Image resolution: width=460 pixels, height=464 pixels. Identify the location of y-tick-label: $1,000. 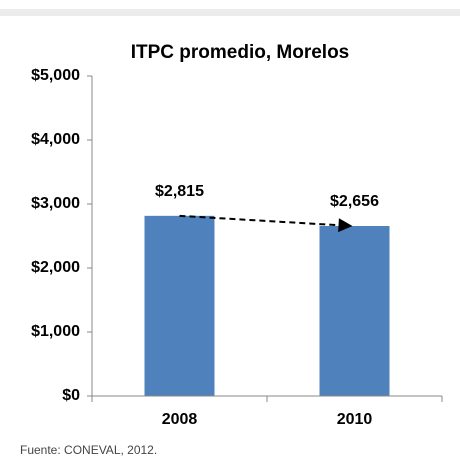
(55, 331).